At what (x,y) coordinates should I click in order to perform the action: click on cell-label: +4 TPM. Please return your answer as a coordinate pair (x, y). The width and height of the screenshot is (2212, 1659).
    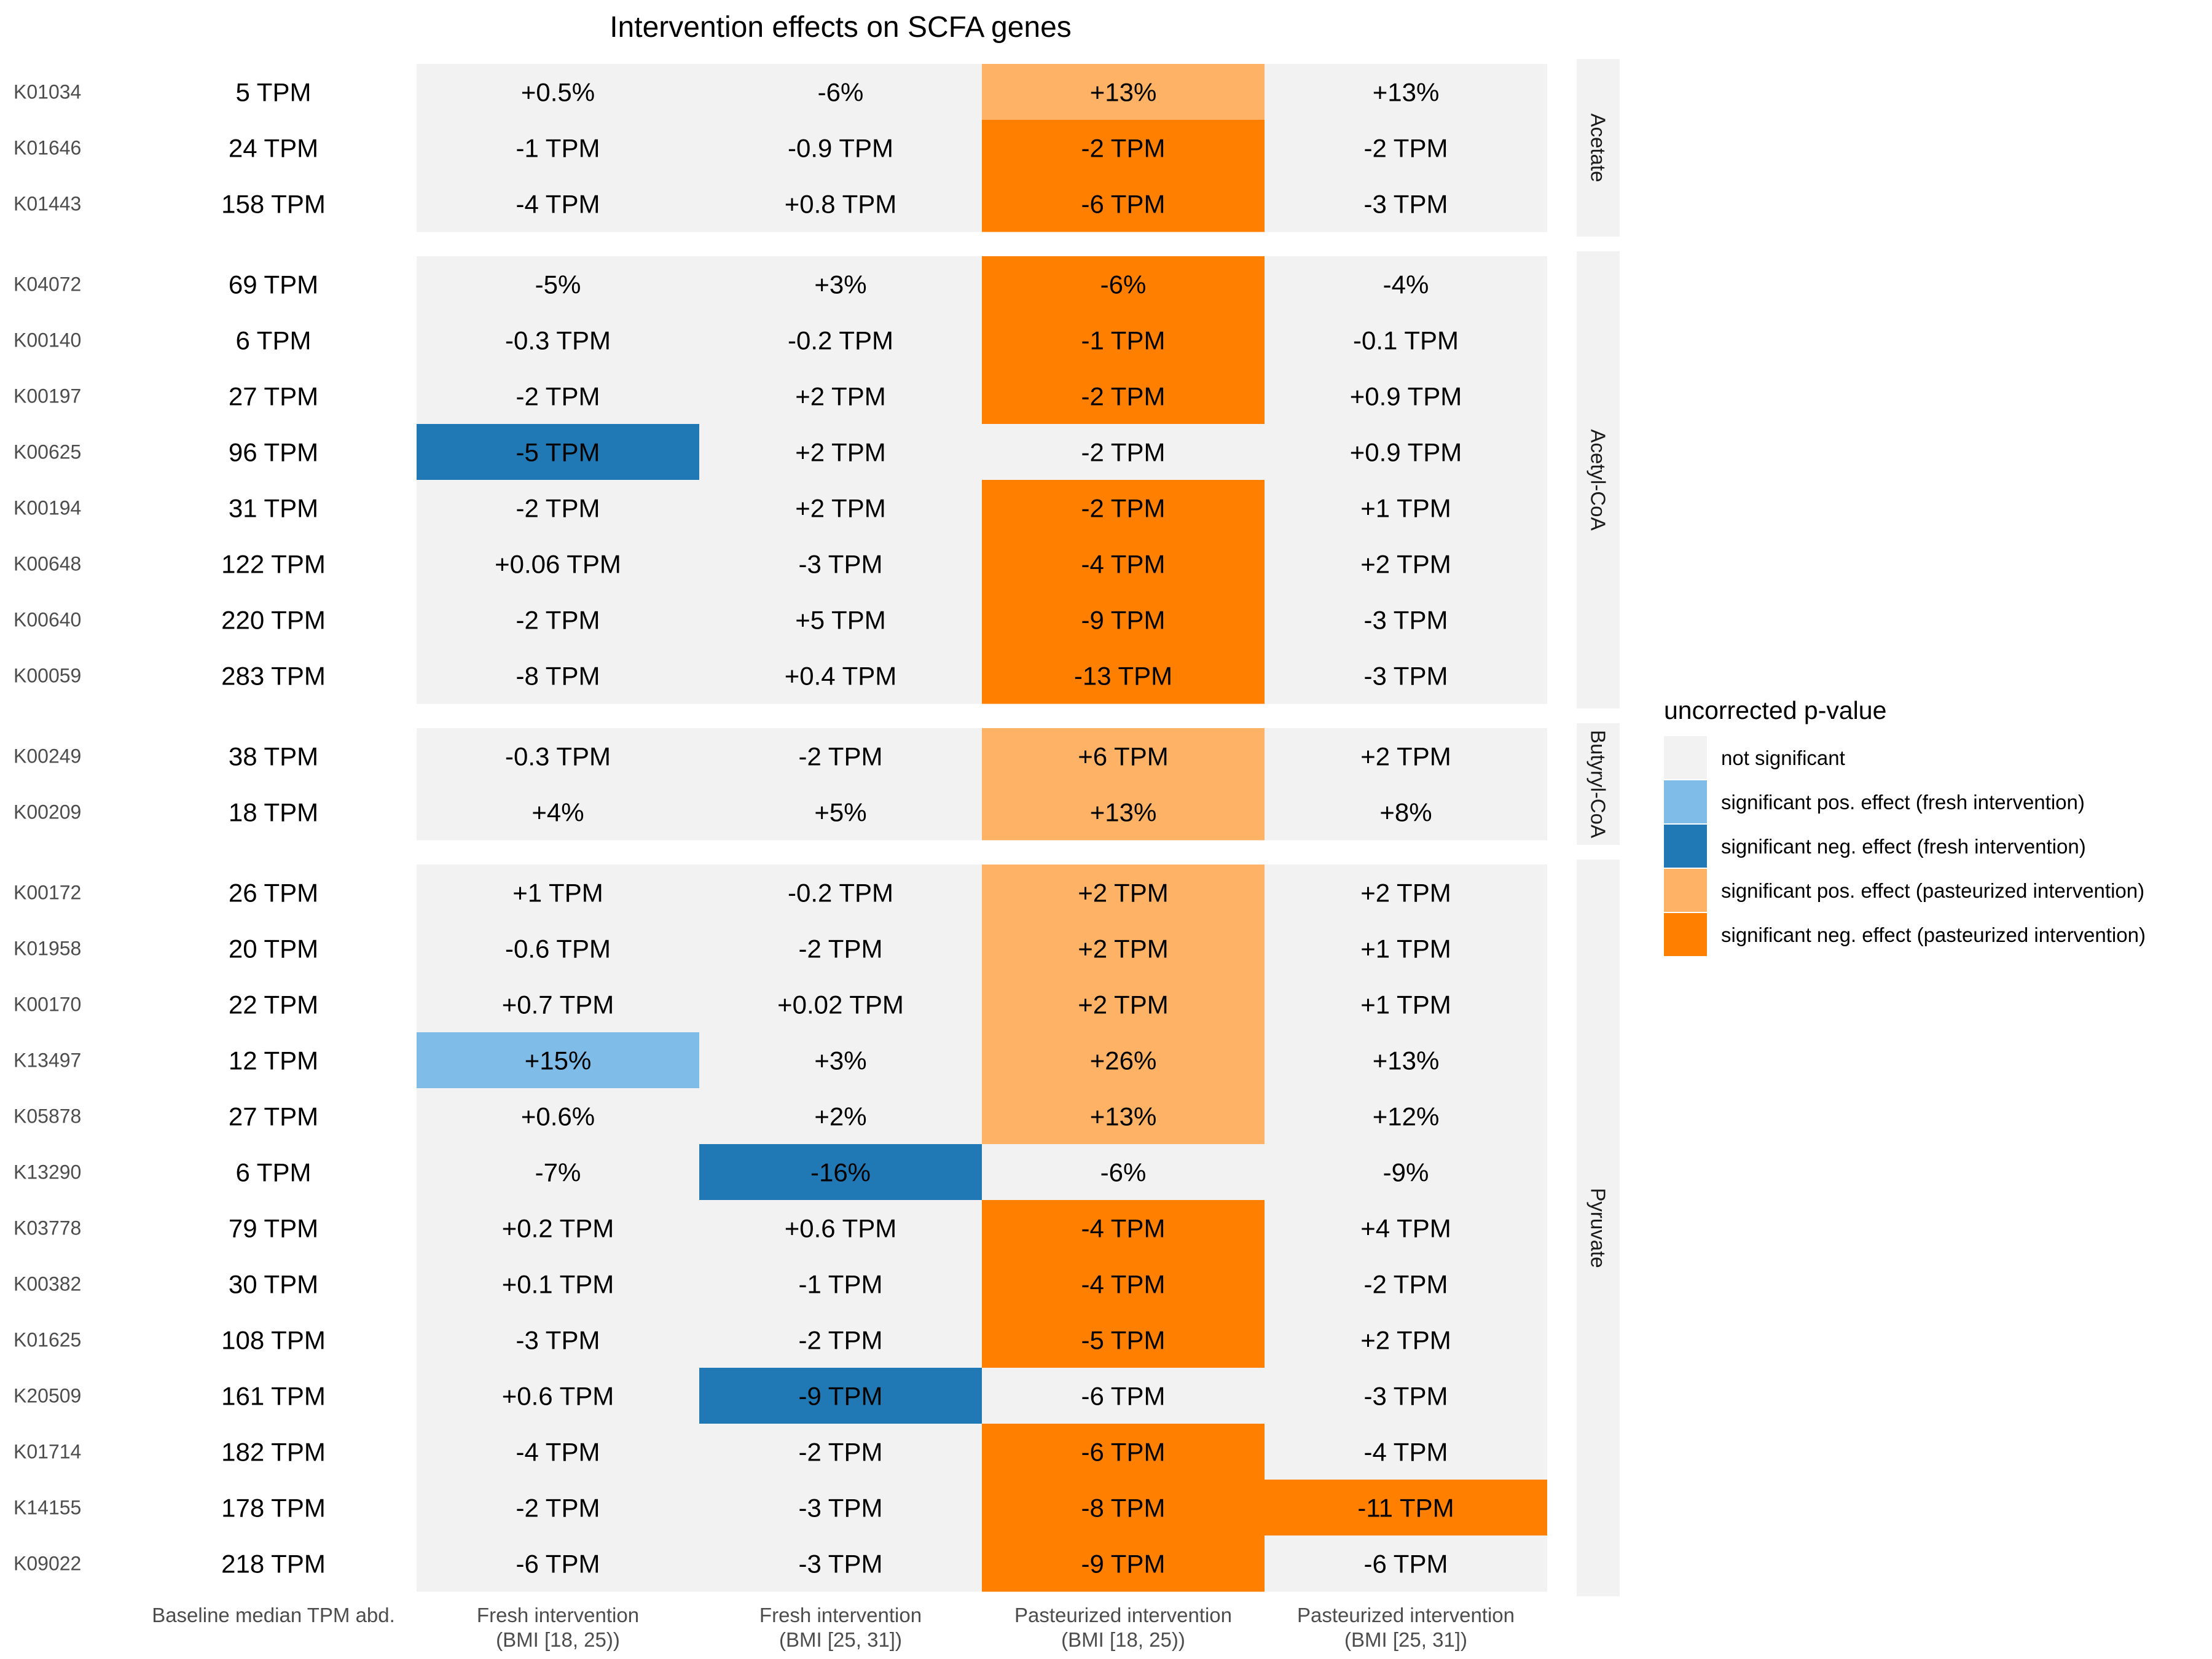
    Looking at the image, I should click on (1405, 1228).